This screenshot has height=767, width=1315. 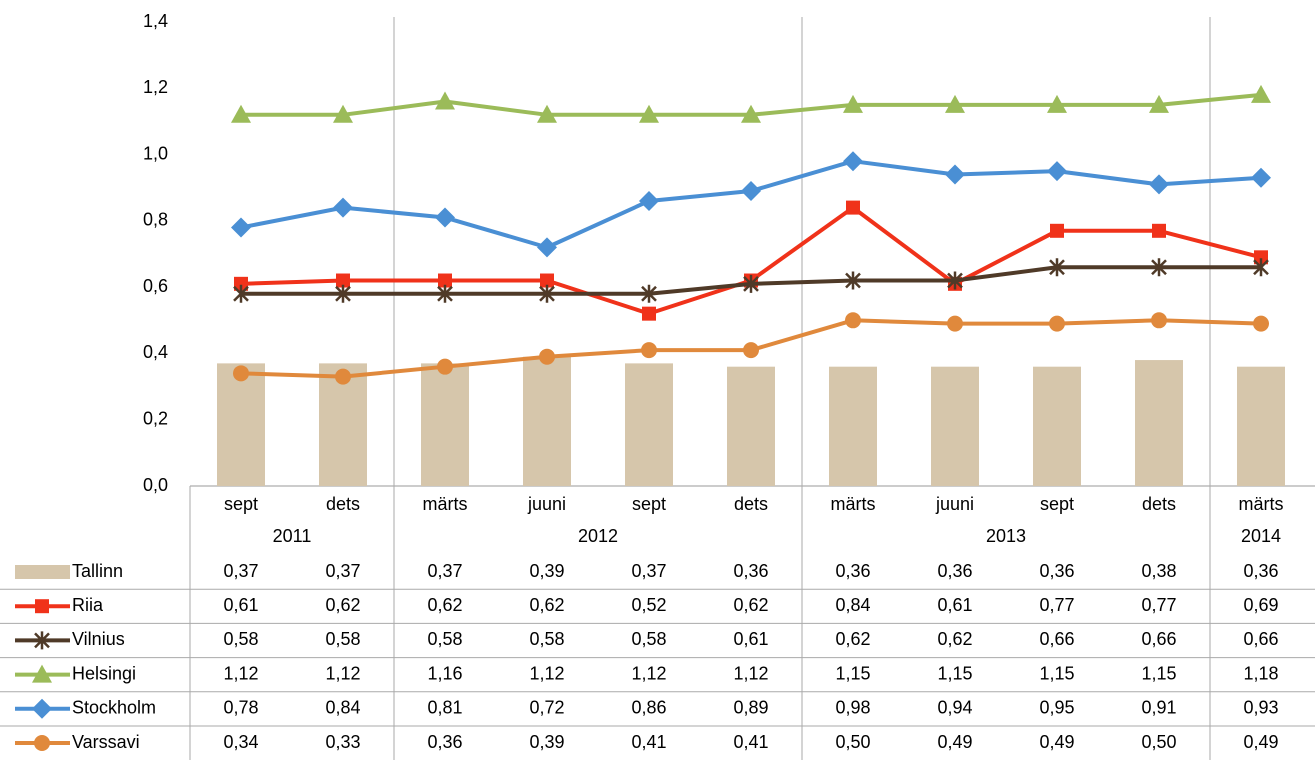 I want to click on y-tick-label: 1,0, so click(x=155, y=153).